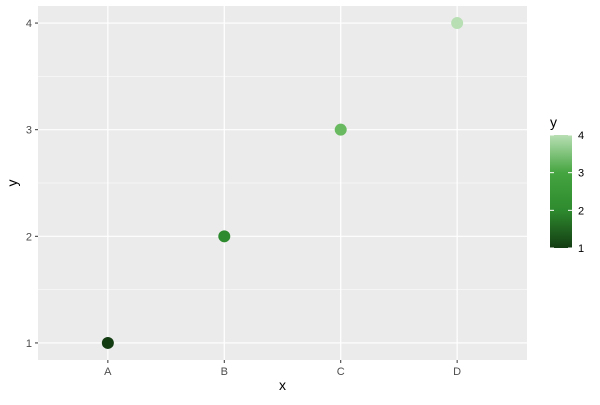  What do you see at coordinates (29, 344) in the screenshot?
I see `y-tick-label: 1` at bounding box center [29, 344].